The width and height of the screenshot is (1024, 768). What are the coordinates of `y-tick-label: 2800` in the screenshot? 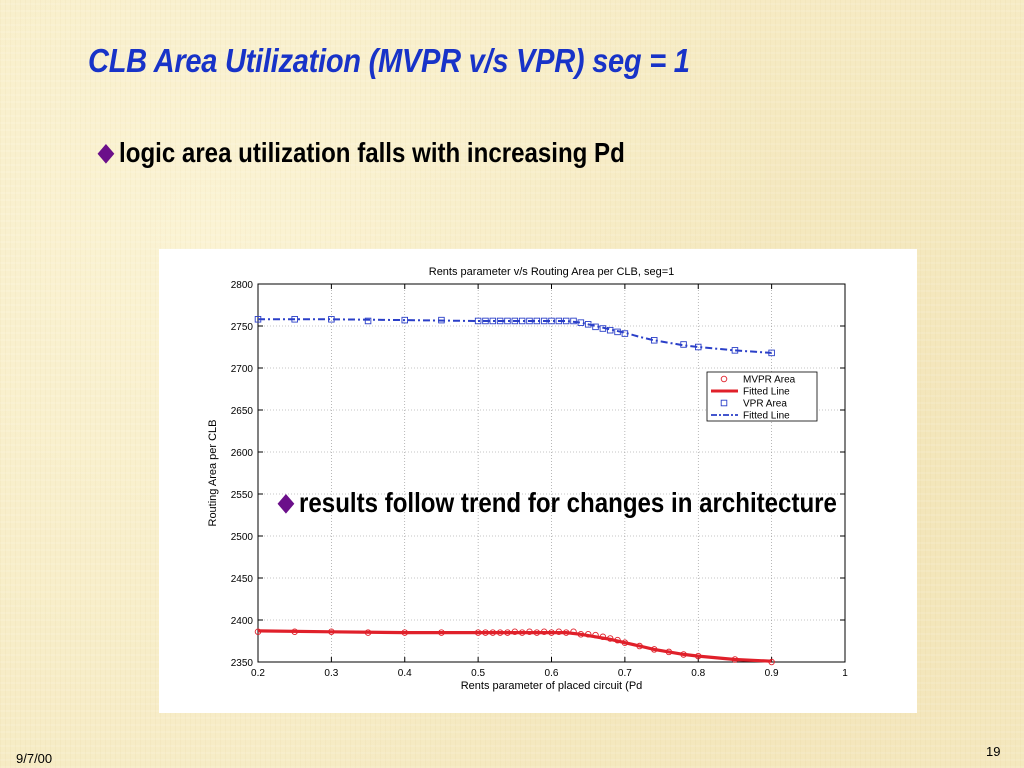 It's located at (242, 285).